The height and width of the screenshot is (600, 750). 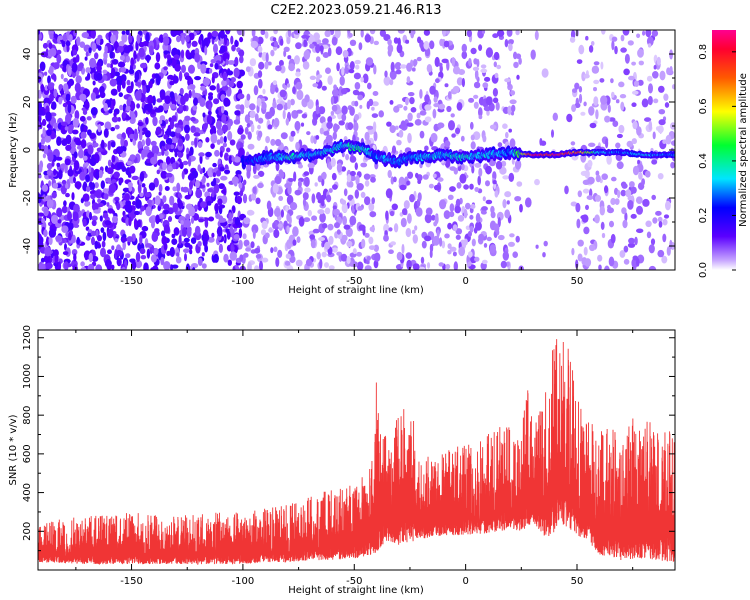 I want to click on y-tick-label: -40, so click(x=27, y=246).